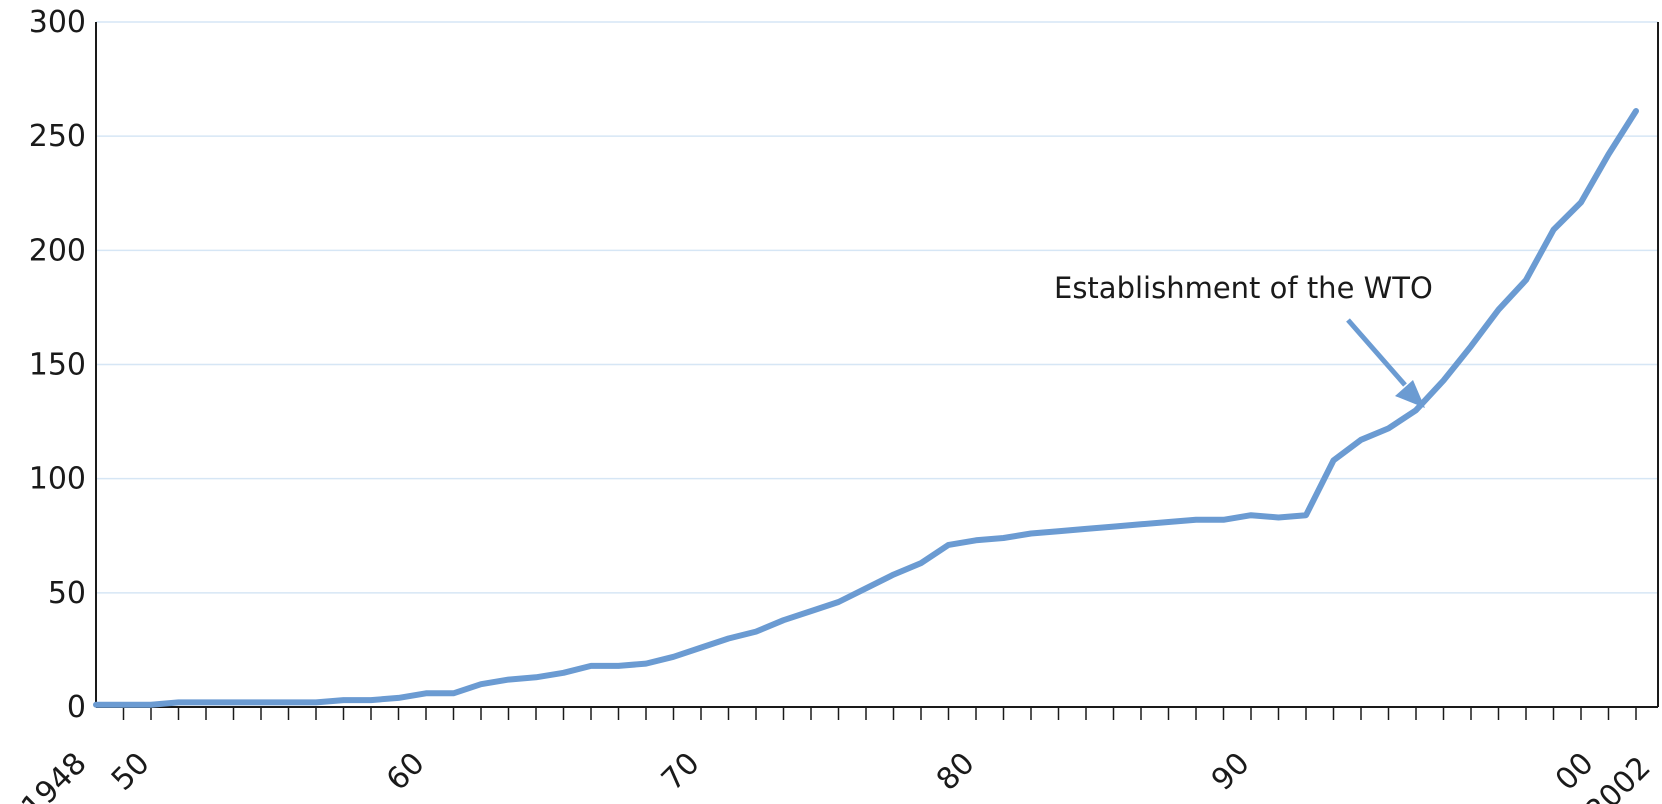 This screenshot has height=804, width=1662. Describe the element at coordinates (681, 772) in the screenshot. I see `x-tick-label-70: 70` at that location.